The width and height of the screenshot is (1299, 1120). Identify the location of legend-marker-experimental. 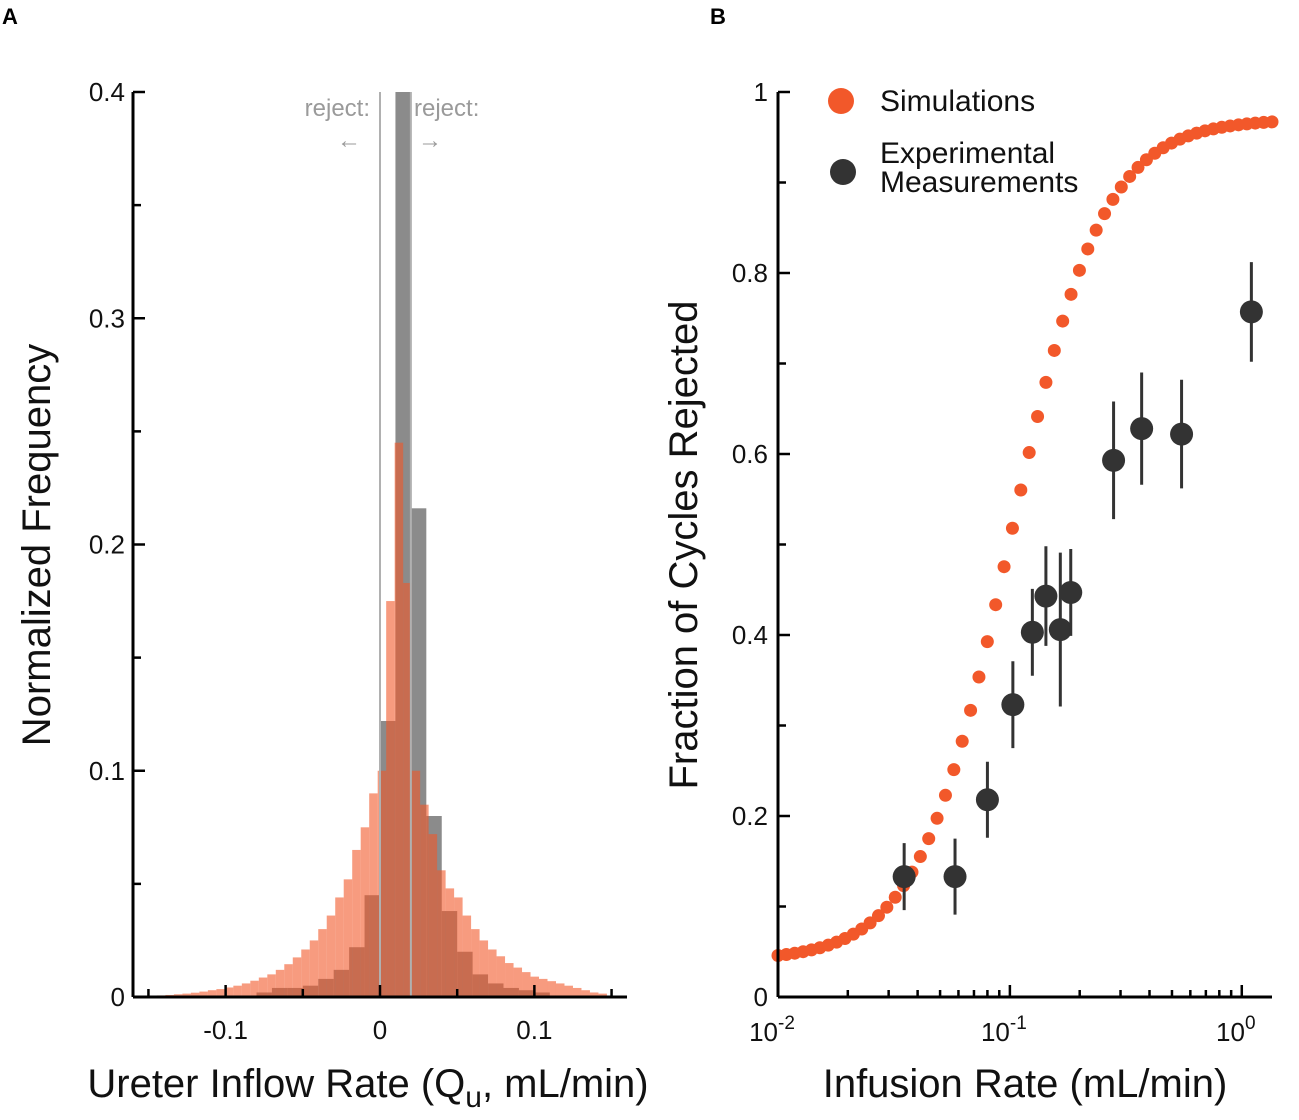
(843, 172).